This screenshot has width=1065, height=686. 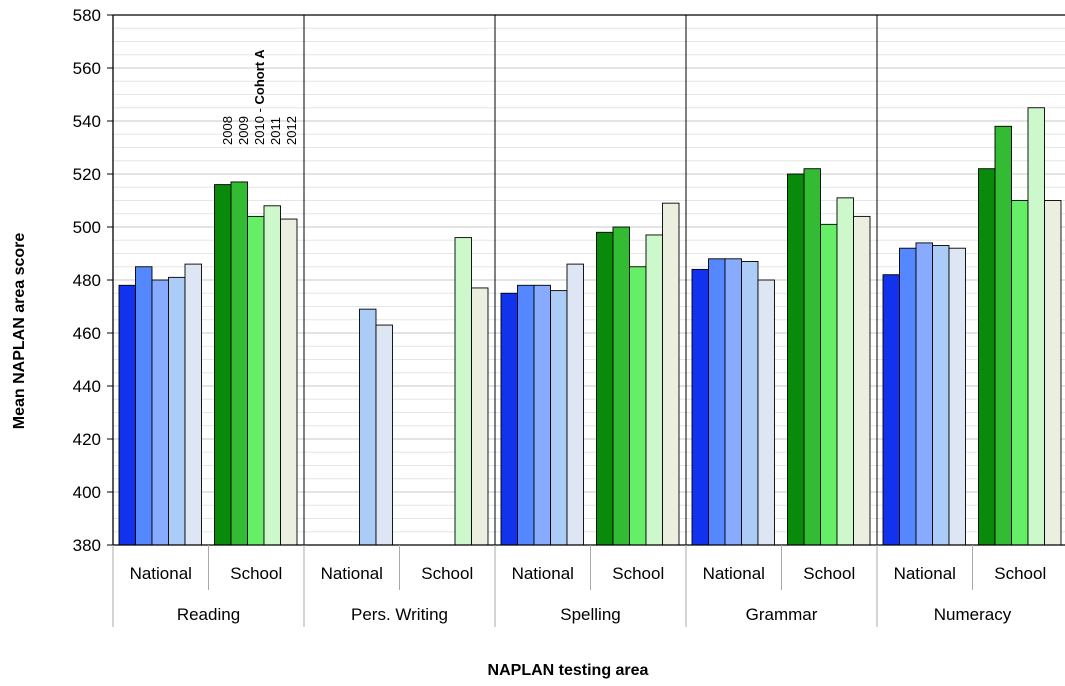 What do you see at coordinates (733, 402) in the screenshot?
I see `bar-grammar-national-2010` at bounding box center [733, 402].